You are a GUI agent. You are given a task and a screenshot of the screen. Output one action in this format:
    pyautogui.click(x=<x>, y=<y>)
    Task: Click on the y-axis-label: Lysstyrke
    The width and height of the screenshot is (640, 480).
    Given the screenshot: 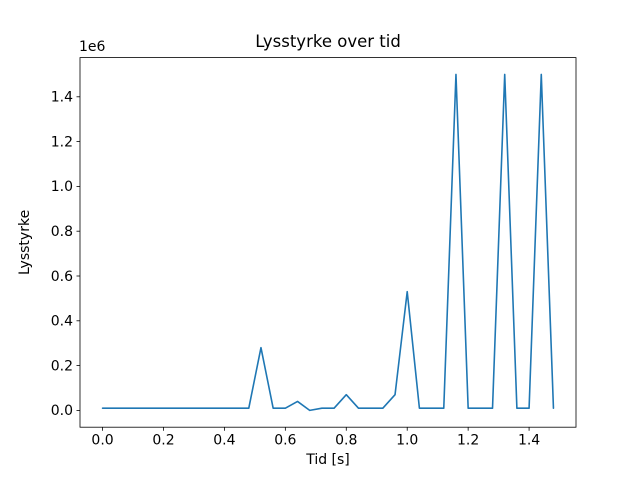 What is the action you would take?
    pyautogui.click(x=25, y=242)
    